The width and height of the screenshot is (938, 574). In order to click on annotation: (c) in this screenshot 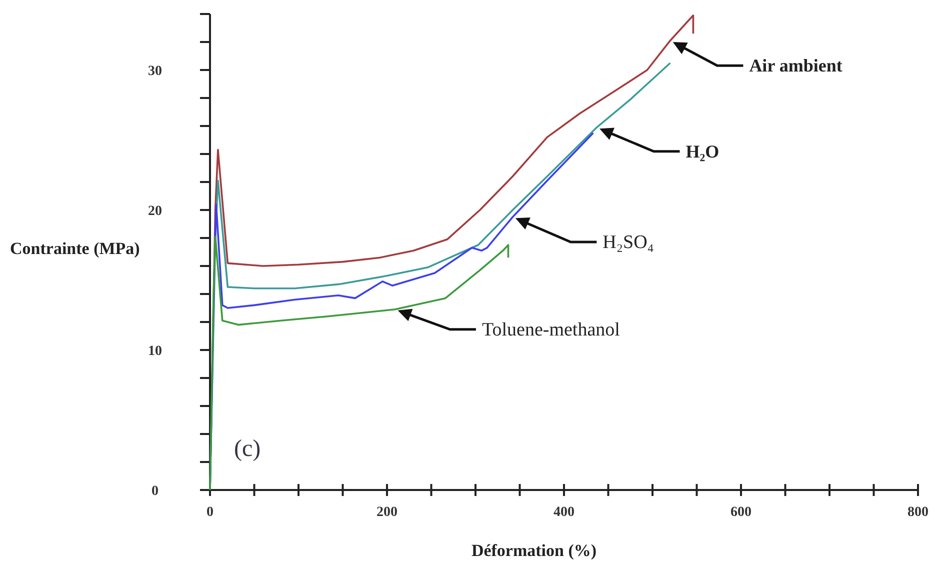, I will do `click(247, 449)`.